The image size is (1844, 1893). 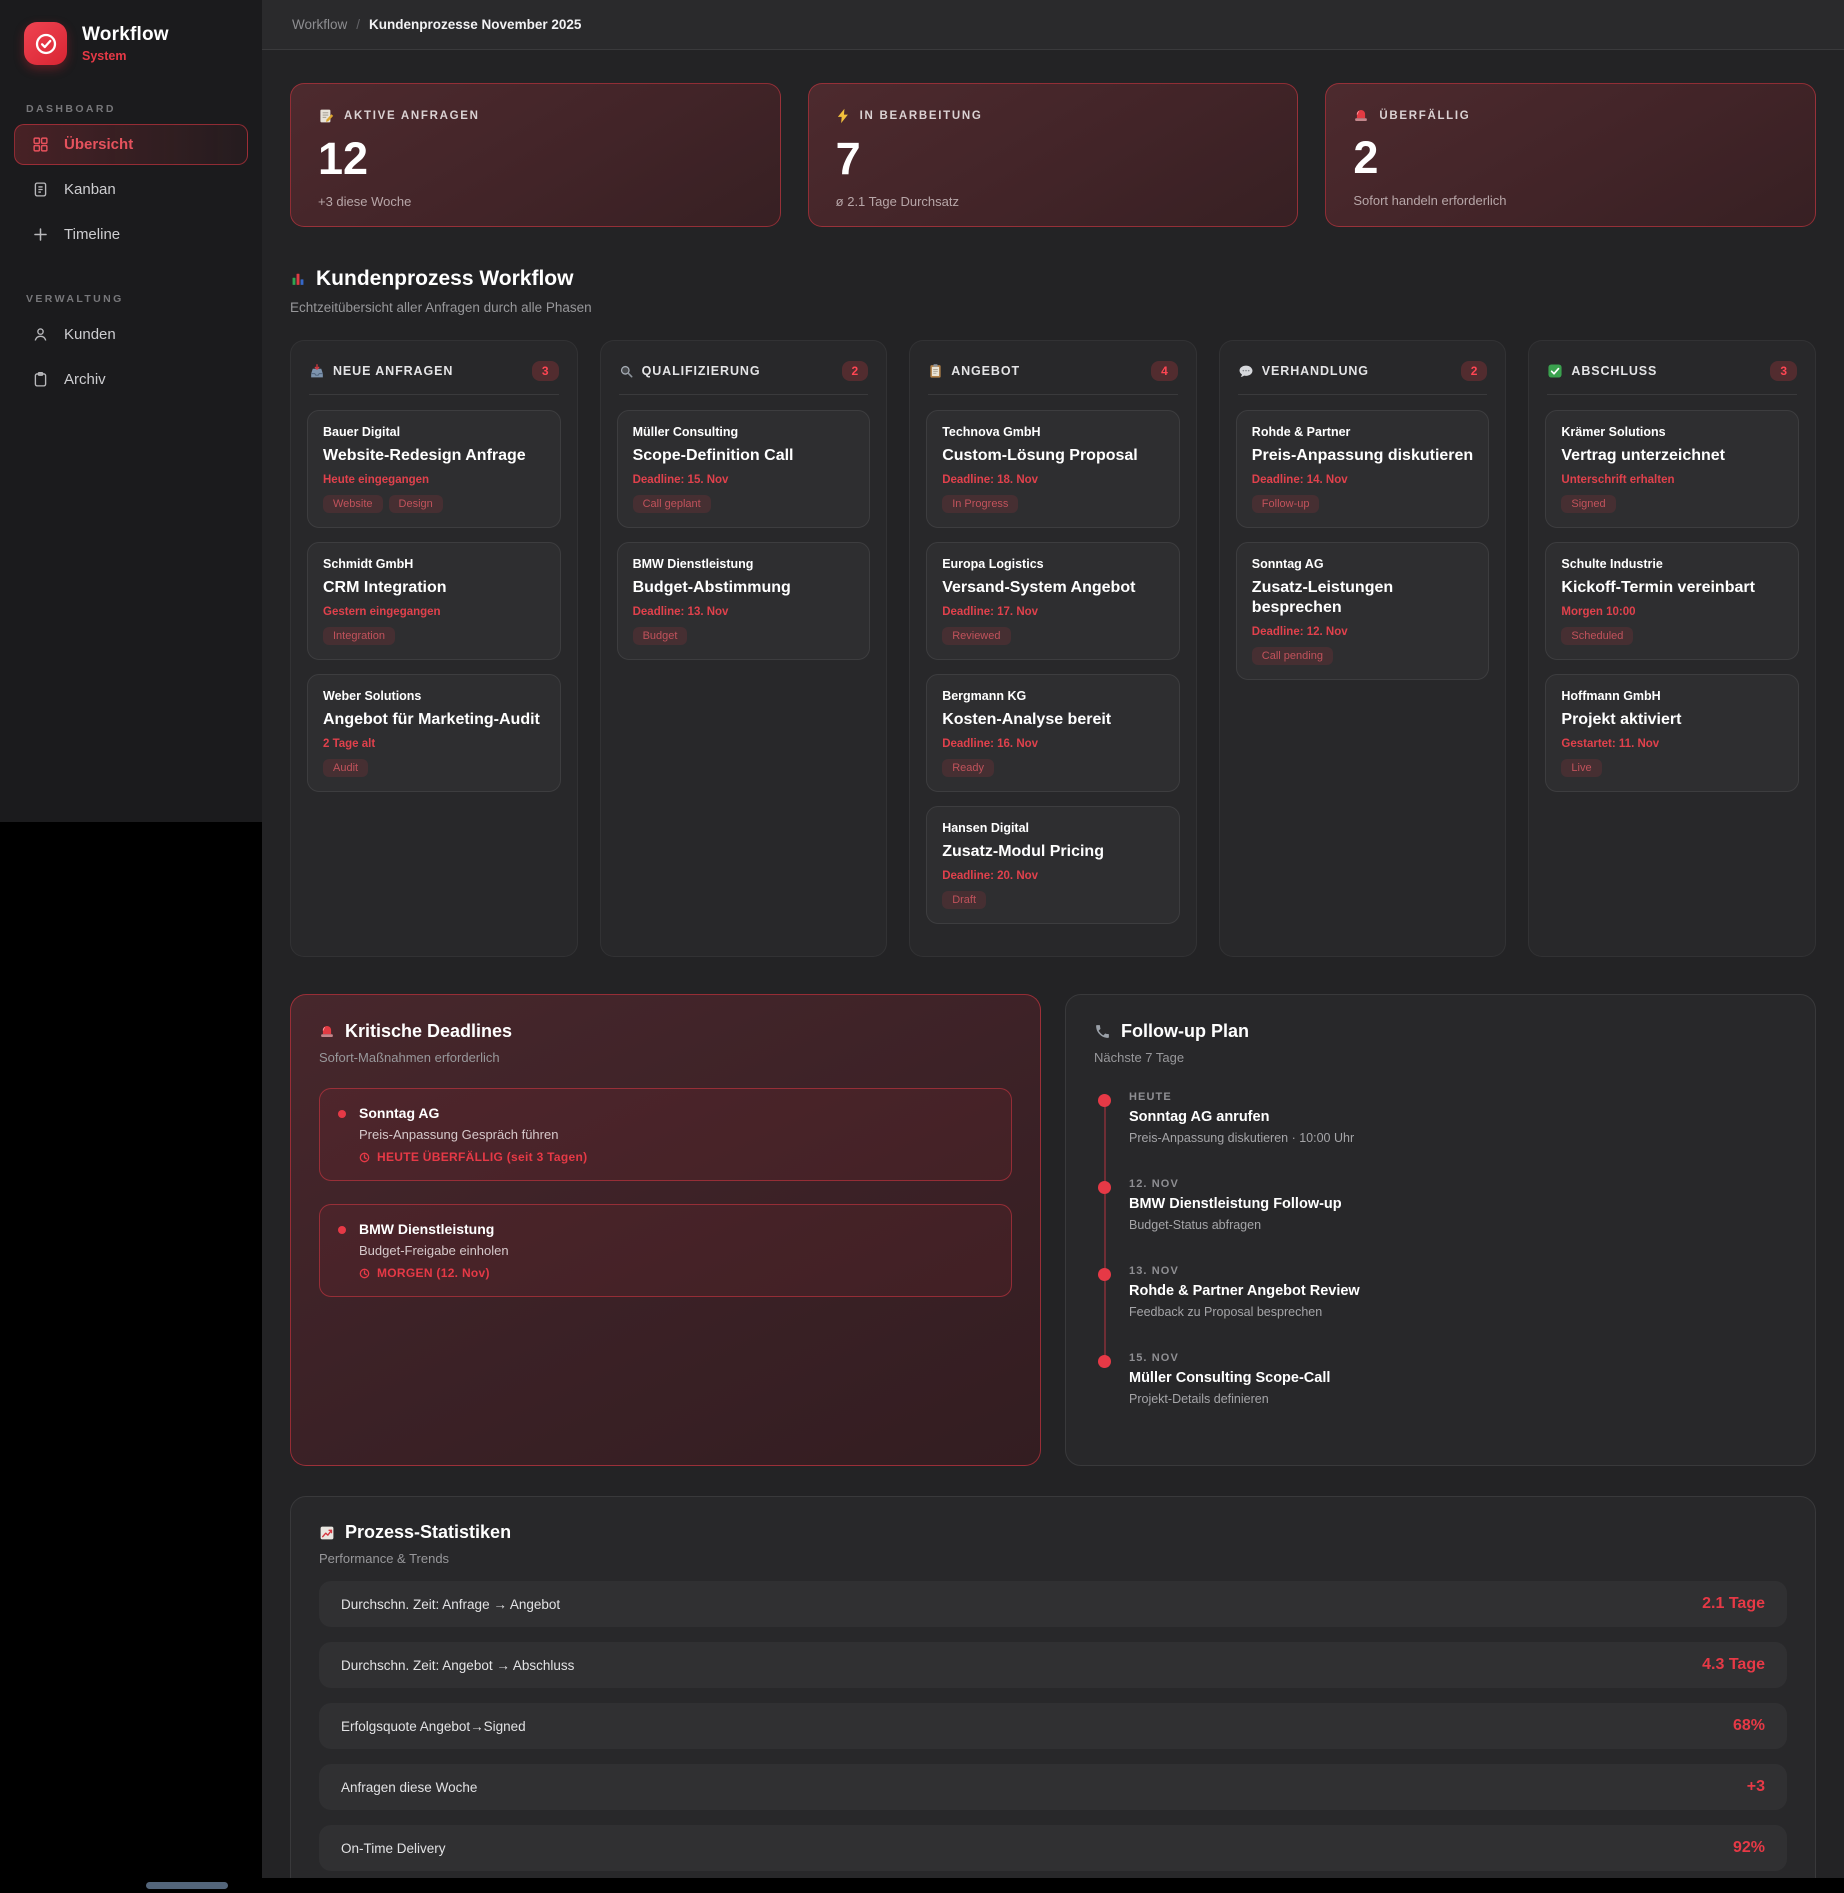 What do you see at coordinates (427, 1229) in the screenshot?
I see `deadline-company: BMW Dienstleistung` at bounding box center [427, 1229].